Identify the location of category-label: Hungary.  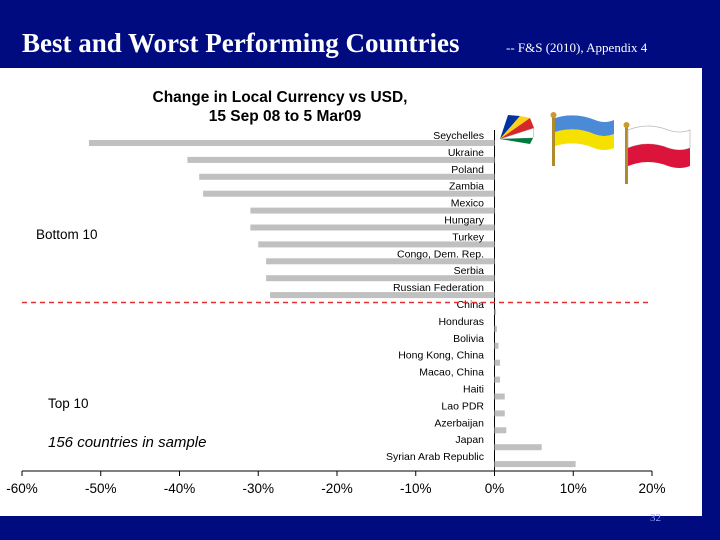
(464, 221).